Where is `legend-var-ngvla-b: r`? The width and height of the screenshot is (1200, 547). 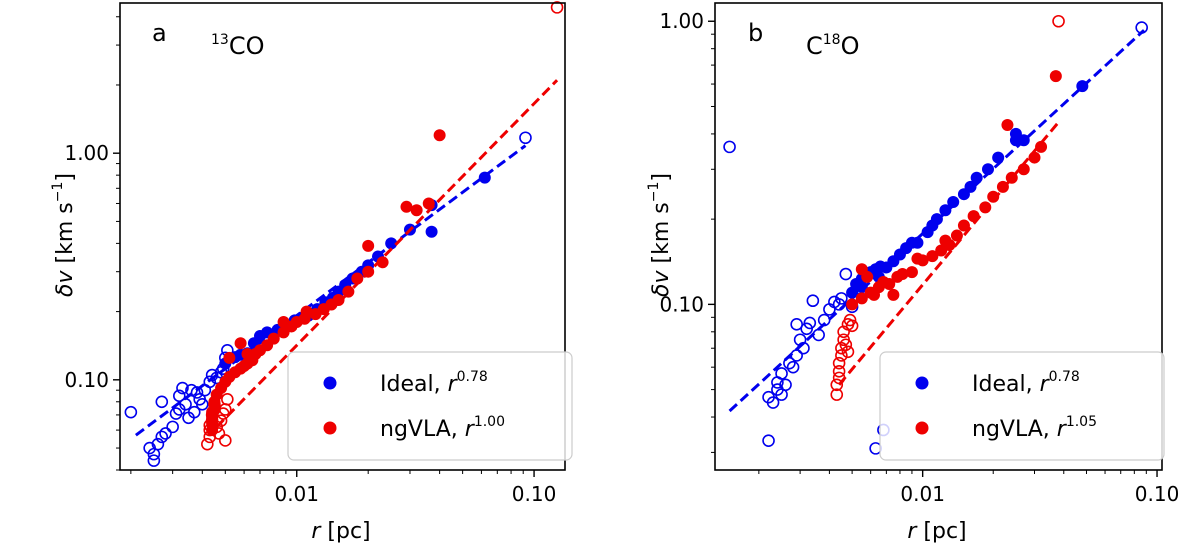
legend-var-ngvla-b: r is located at coordinates (1062, 429).